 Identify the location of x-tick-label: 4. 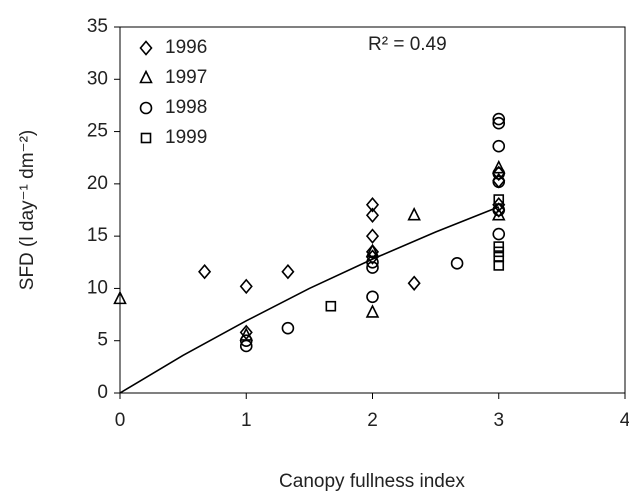
(624, 420).